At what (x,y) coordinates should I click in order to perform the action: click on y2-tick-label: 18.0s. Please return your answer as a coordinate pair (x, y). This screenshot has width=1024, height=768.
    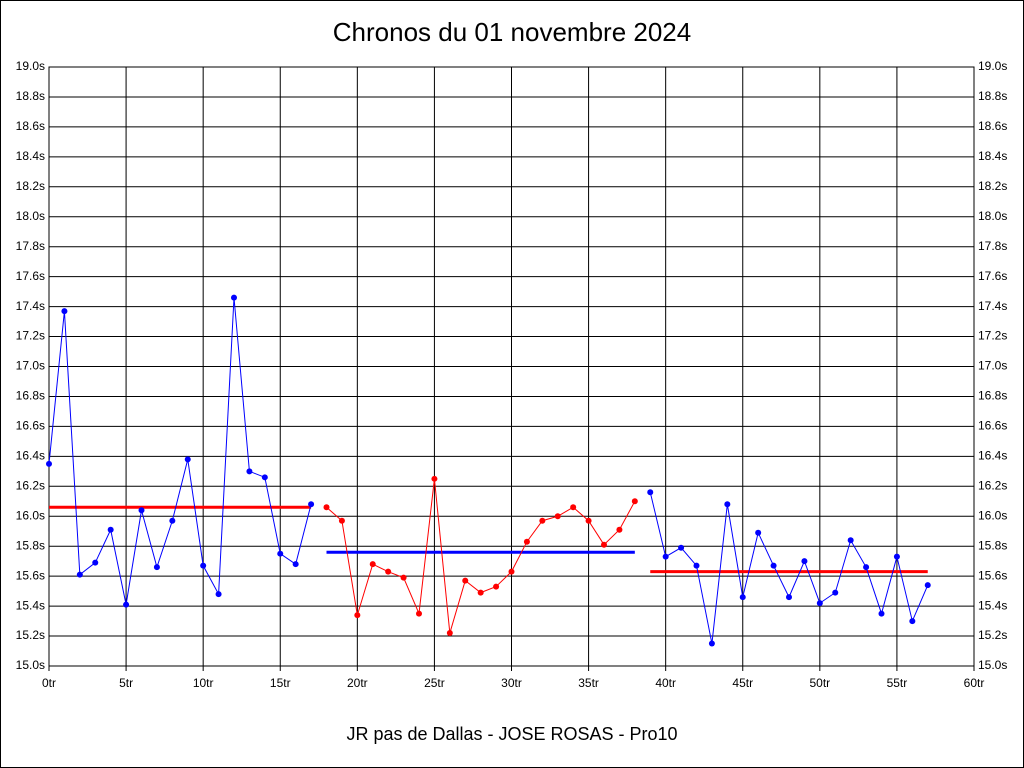
    Looking at the image, I should click on (992, 216).